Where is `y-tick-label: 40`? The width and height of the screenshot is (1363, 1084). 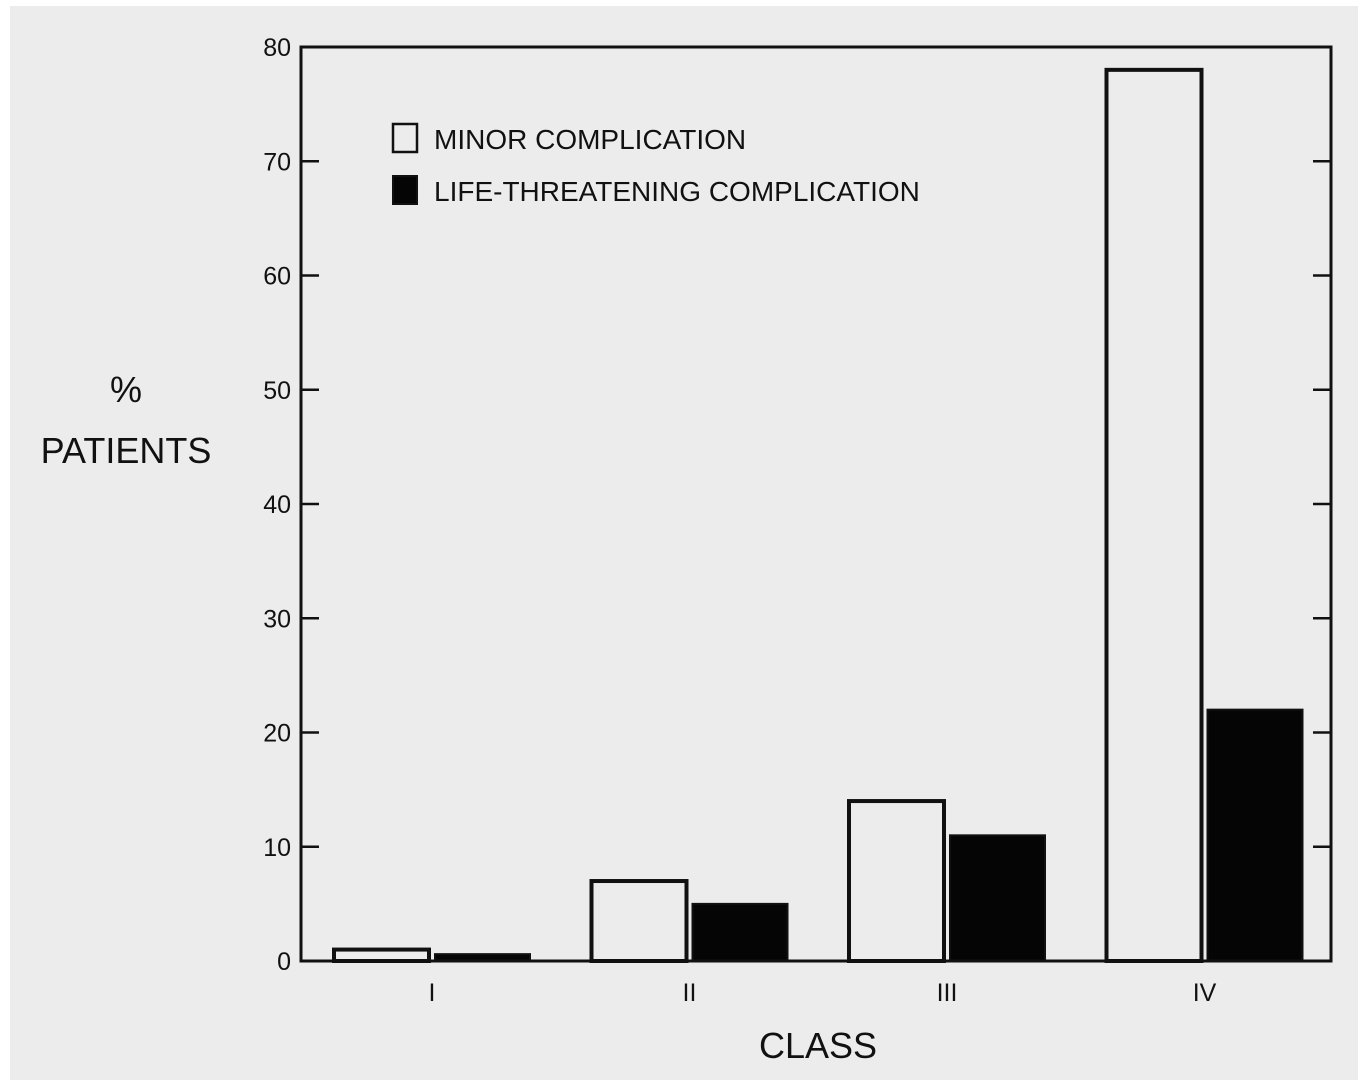
y-tick-label: 40 is located at coordinates (277, 505).